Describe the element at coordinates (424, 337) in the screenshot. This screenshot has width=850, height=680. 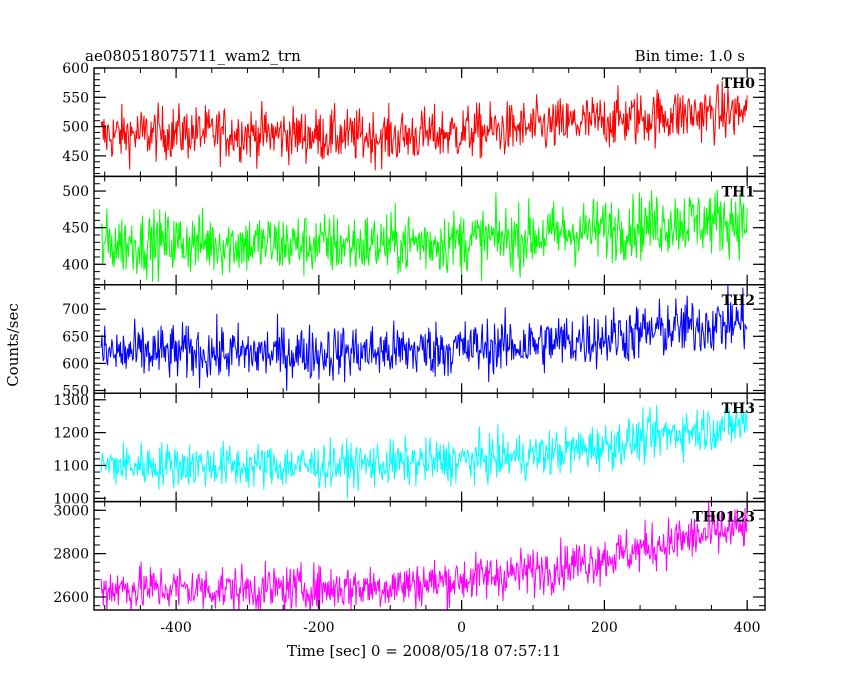
I see `series-th2` at that location.